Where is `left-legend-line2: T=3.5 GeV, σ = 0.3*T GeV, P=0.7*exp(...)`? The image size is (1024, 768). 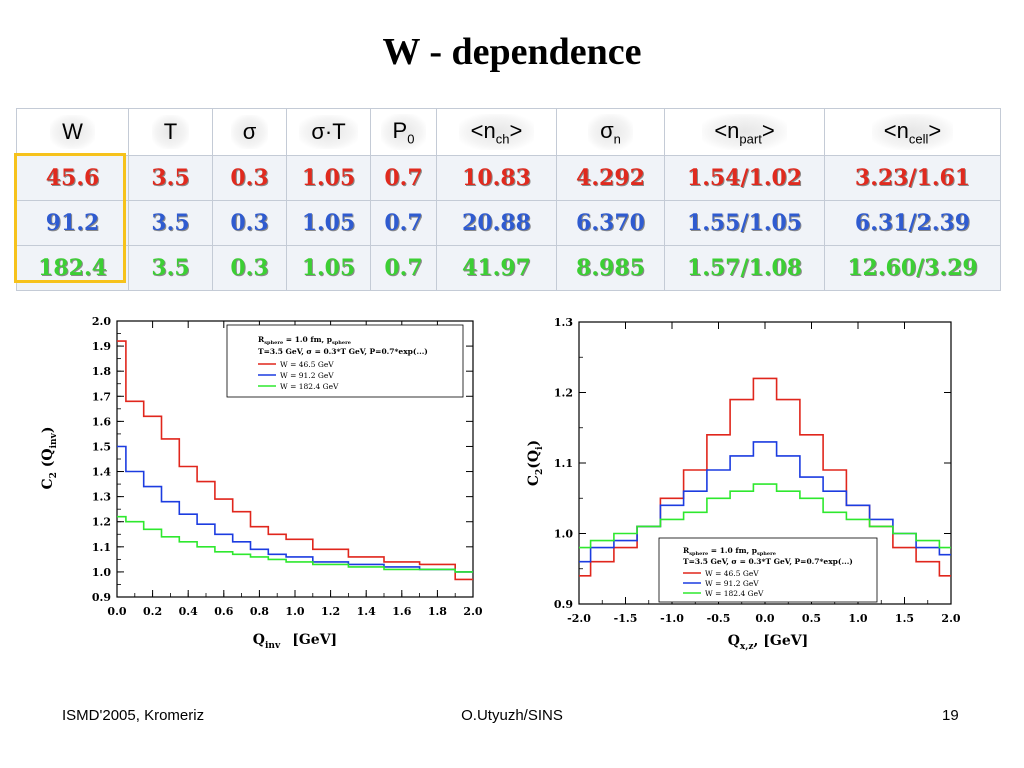
left-legend-line2: T=3.5 GeV, σ = 0.3*T GeV, P=0.7*exp(...) is located at coordinates (343, 351).